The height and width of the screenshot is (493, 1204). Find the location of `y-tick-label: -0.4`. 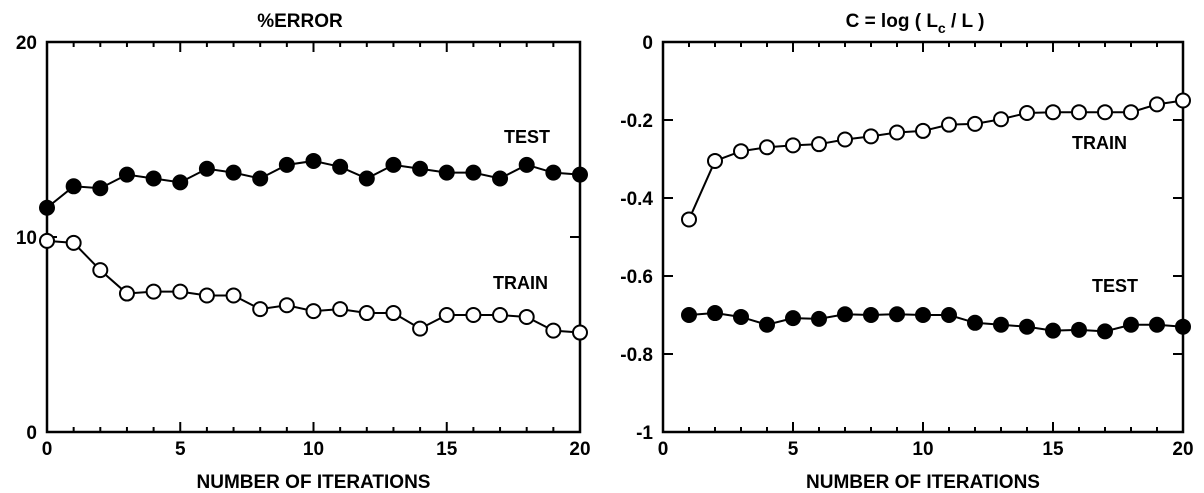

y-tick-label: -0.4 is located at coordinates (636, 199).